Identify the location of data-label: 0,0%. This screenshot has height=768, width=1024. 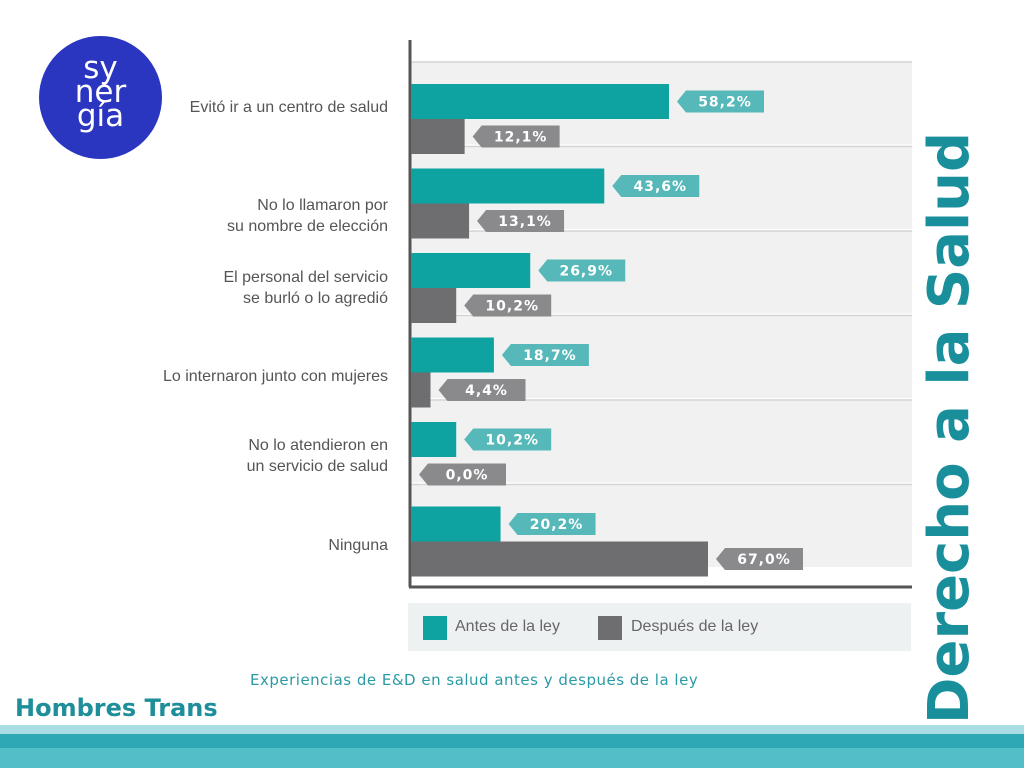
(462, 474).